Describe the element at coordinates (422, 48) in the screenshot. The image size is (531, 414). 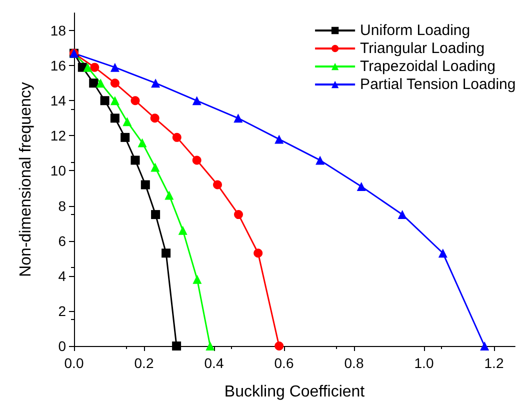
I see `legend-label: Triangular Loading` at that location.